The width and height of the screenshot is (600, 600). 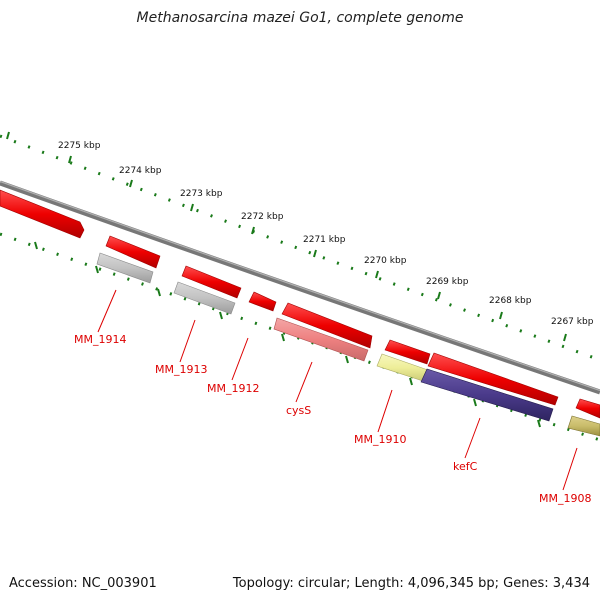 I want to click on kbp-label: 2269 kbp, so click(x=447, y=282).